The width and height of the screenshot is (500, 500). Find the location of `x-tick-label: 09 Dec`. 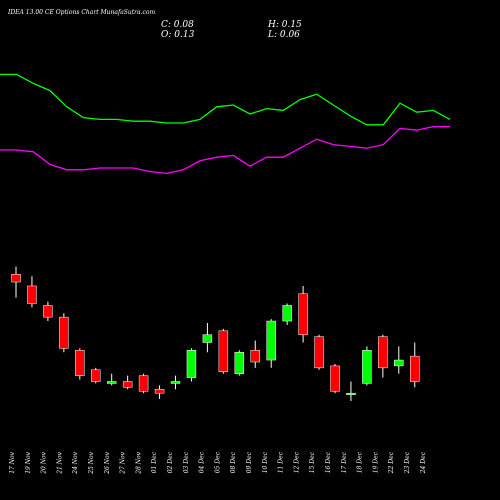

x-tick-label: 09 Dec is located at coordinates (249, 462).